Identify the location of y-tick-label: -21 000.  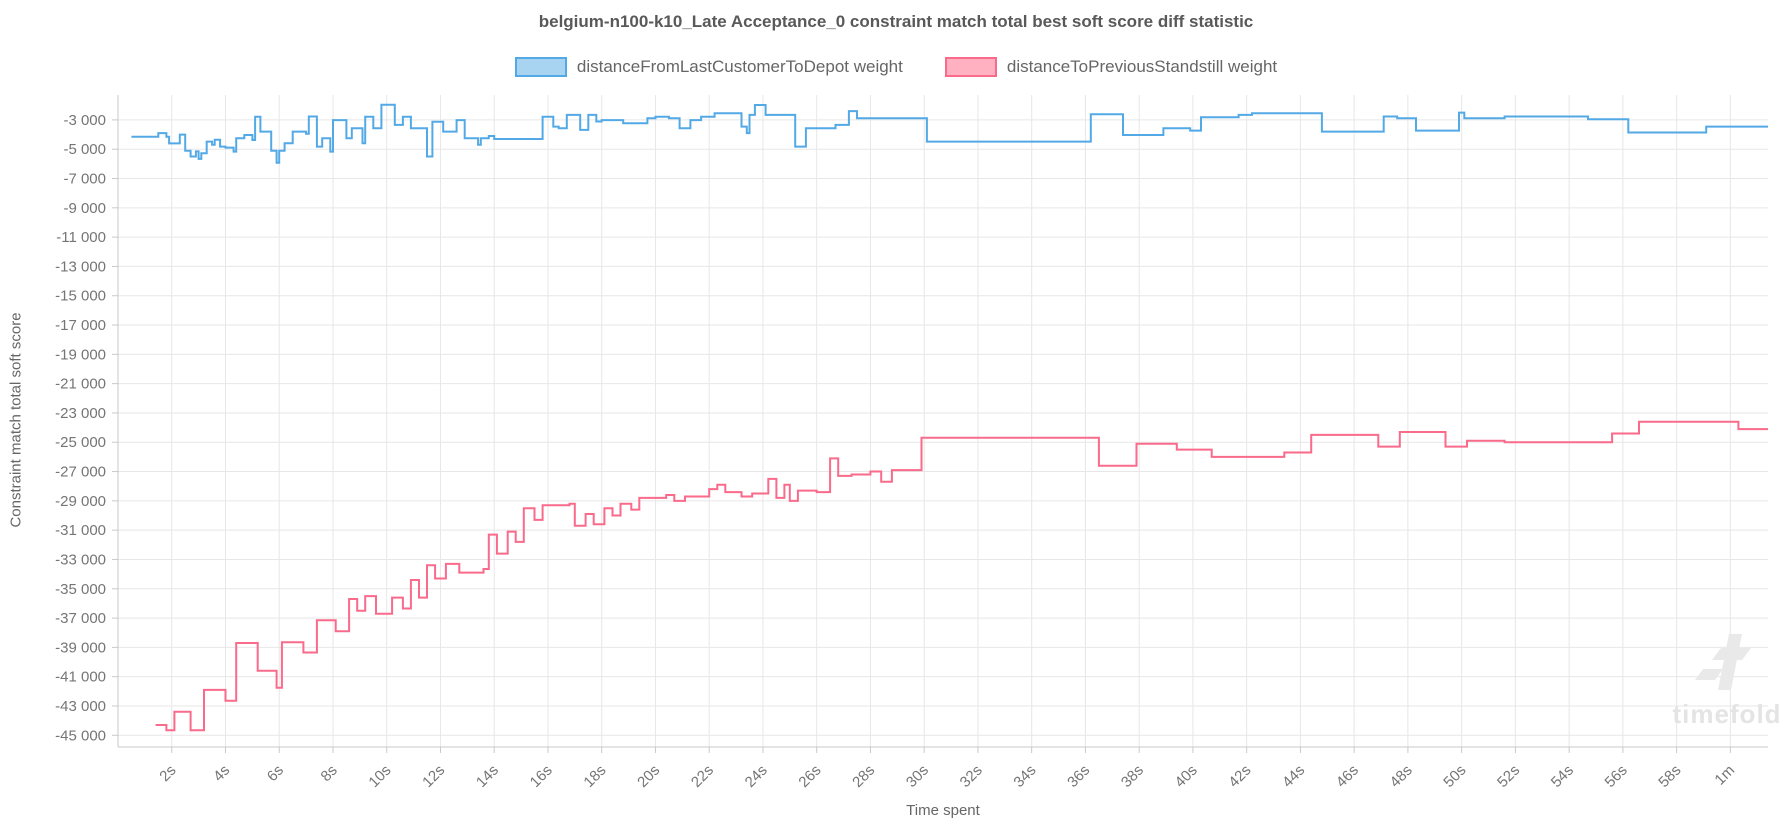
(80, 384).